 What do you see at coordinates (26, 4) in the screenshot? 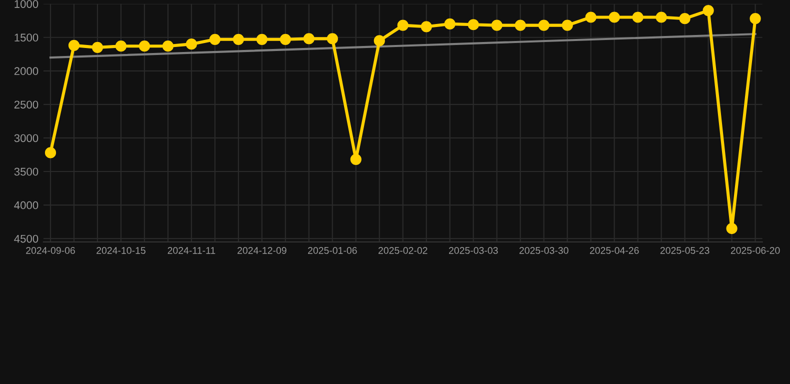
I see `y-tick-label: 1000` at bounding box center [26, 4].